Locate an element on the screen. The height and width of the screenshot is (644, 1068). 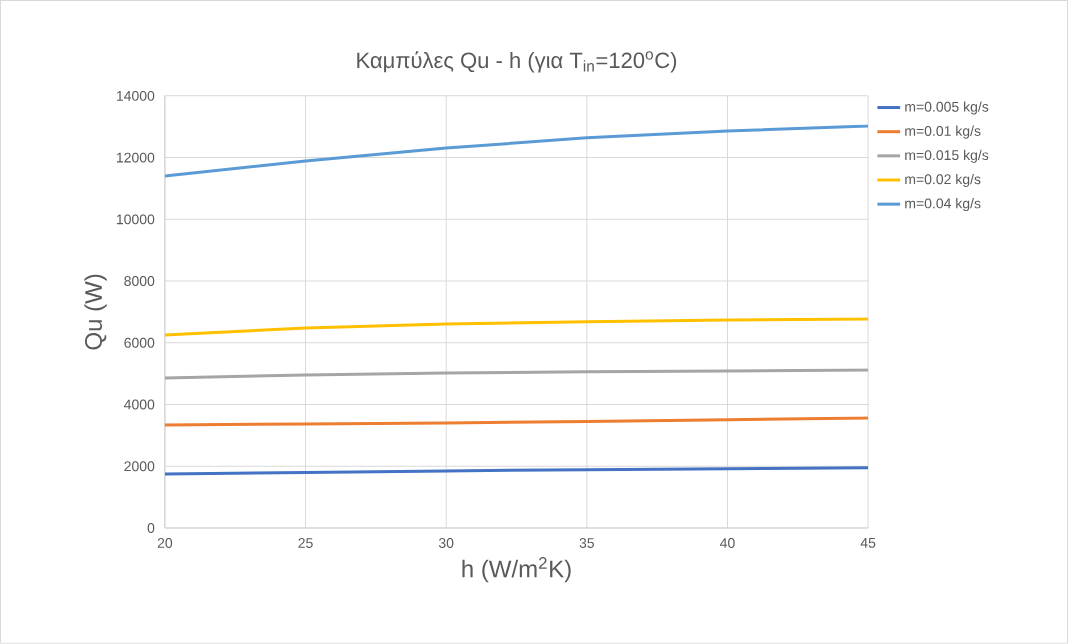
legend-label: m=0.02 kg/s is located at coordinates (943, 180).